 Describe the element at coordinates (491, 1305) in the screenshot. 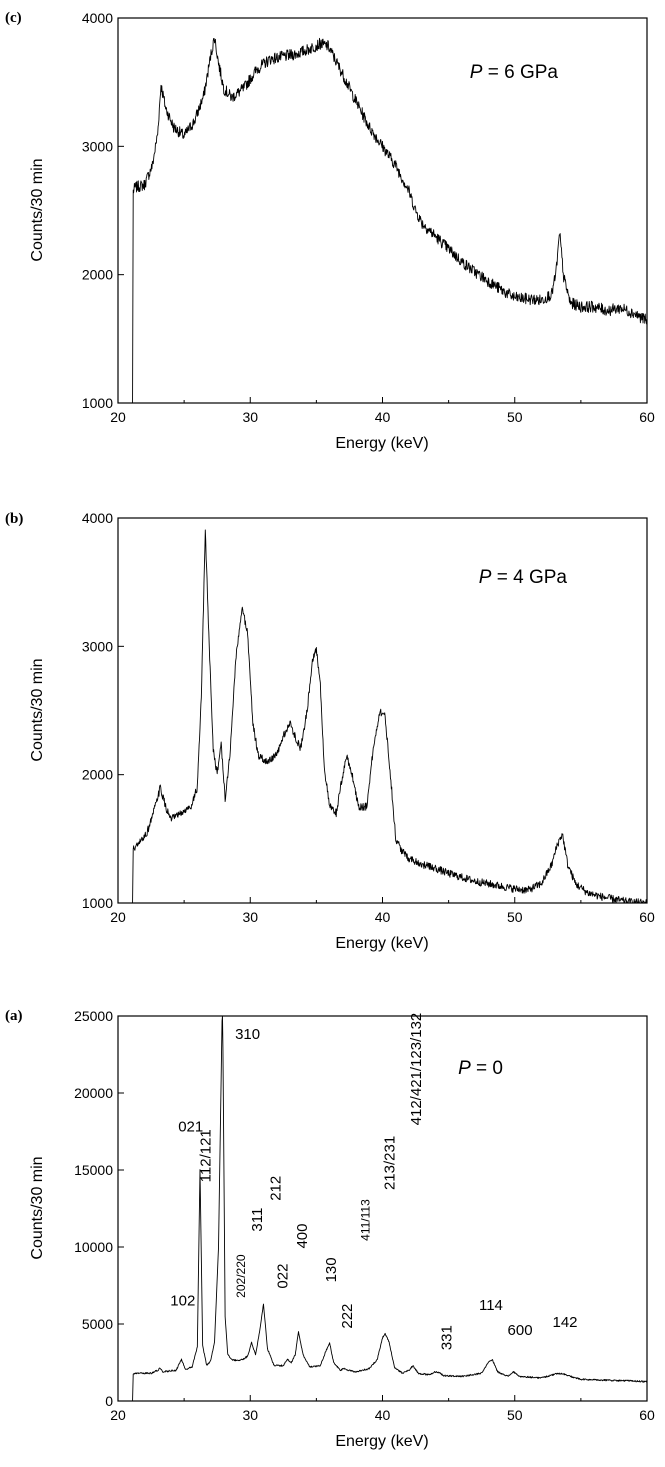

I see `peak-label: 114` at that location.